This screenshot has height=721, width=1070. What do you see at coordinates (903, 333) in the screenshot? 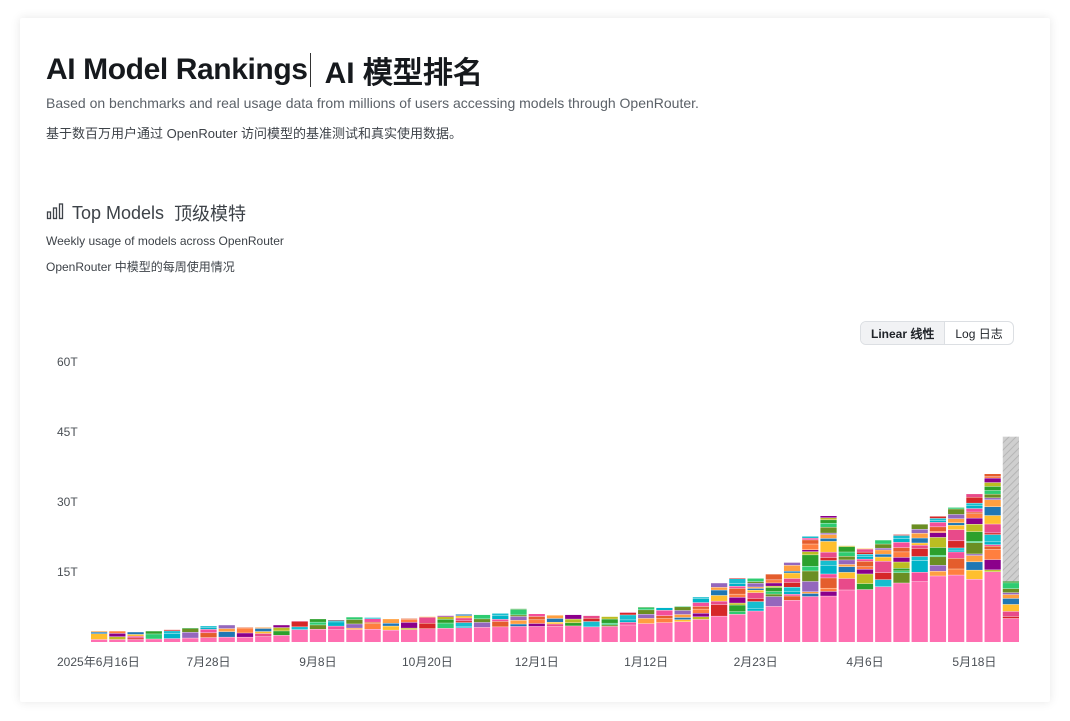
I see `linear-scale-button: Linear 线性` at bounding box center [903, 333].